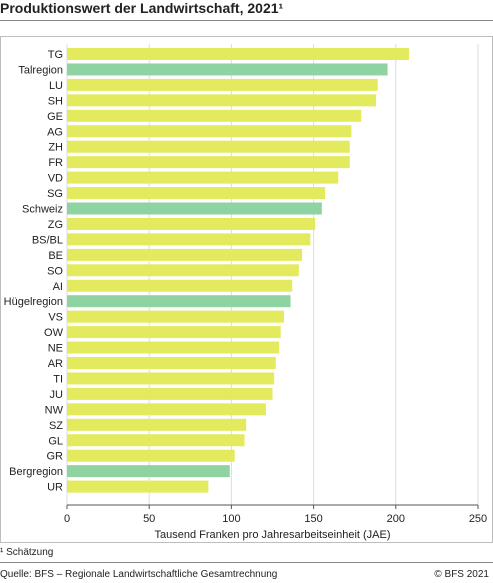 The width and height of the screenshot is (493, 583). Describe the element at coordinates (208, 146) in the screenshot. I see `bar-zh` at that location.